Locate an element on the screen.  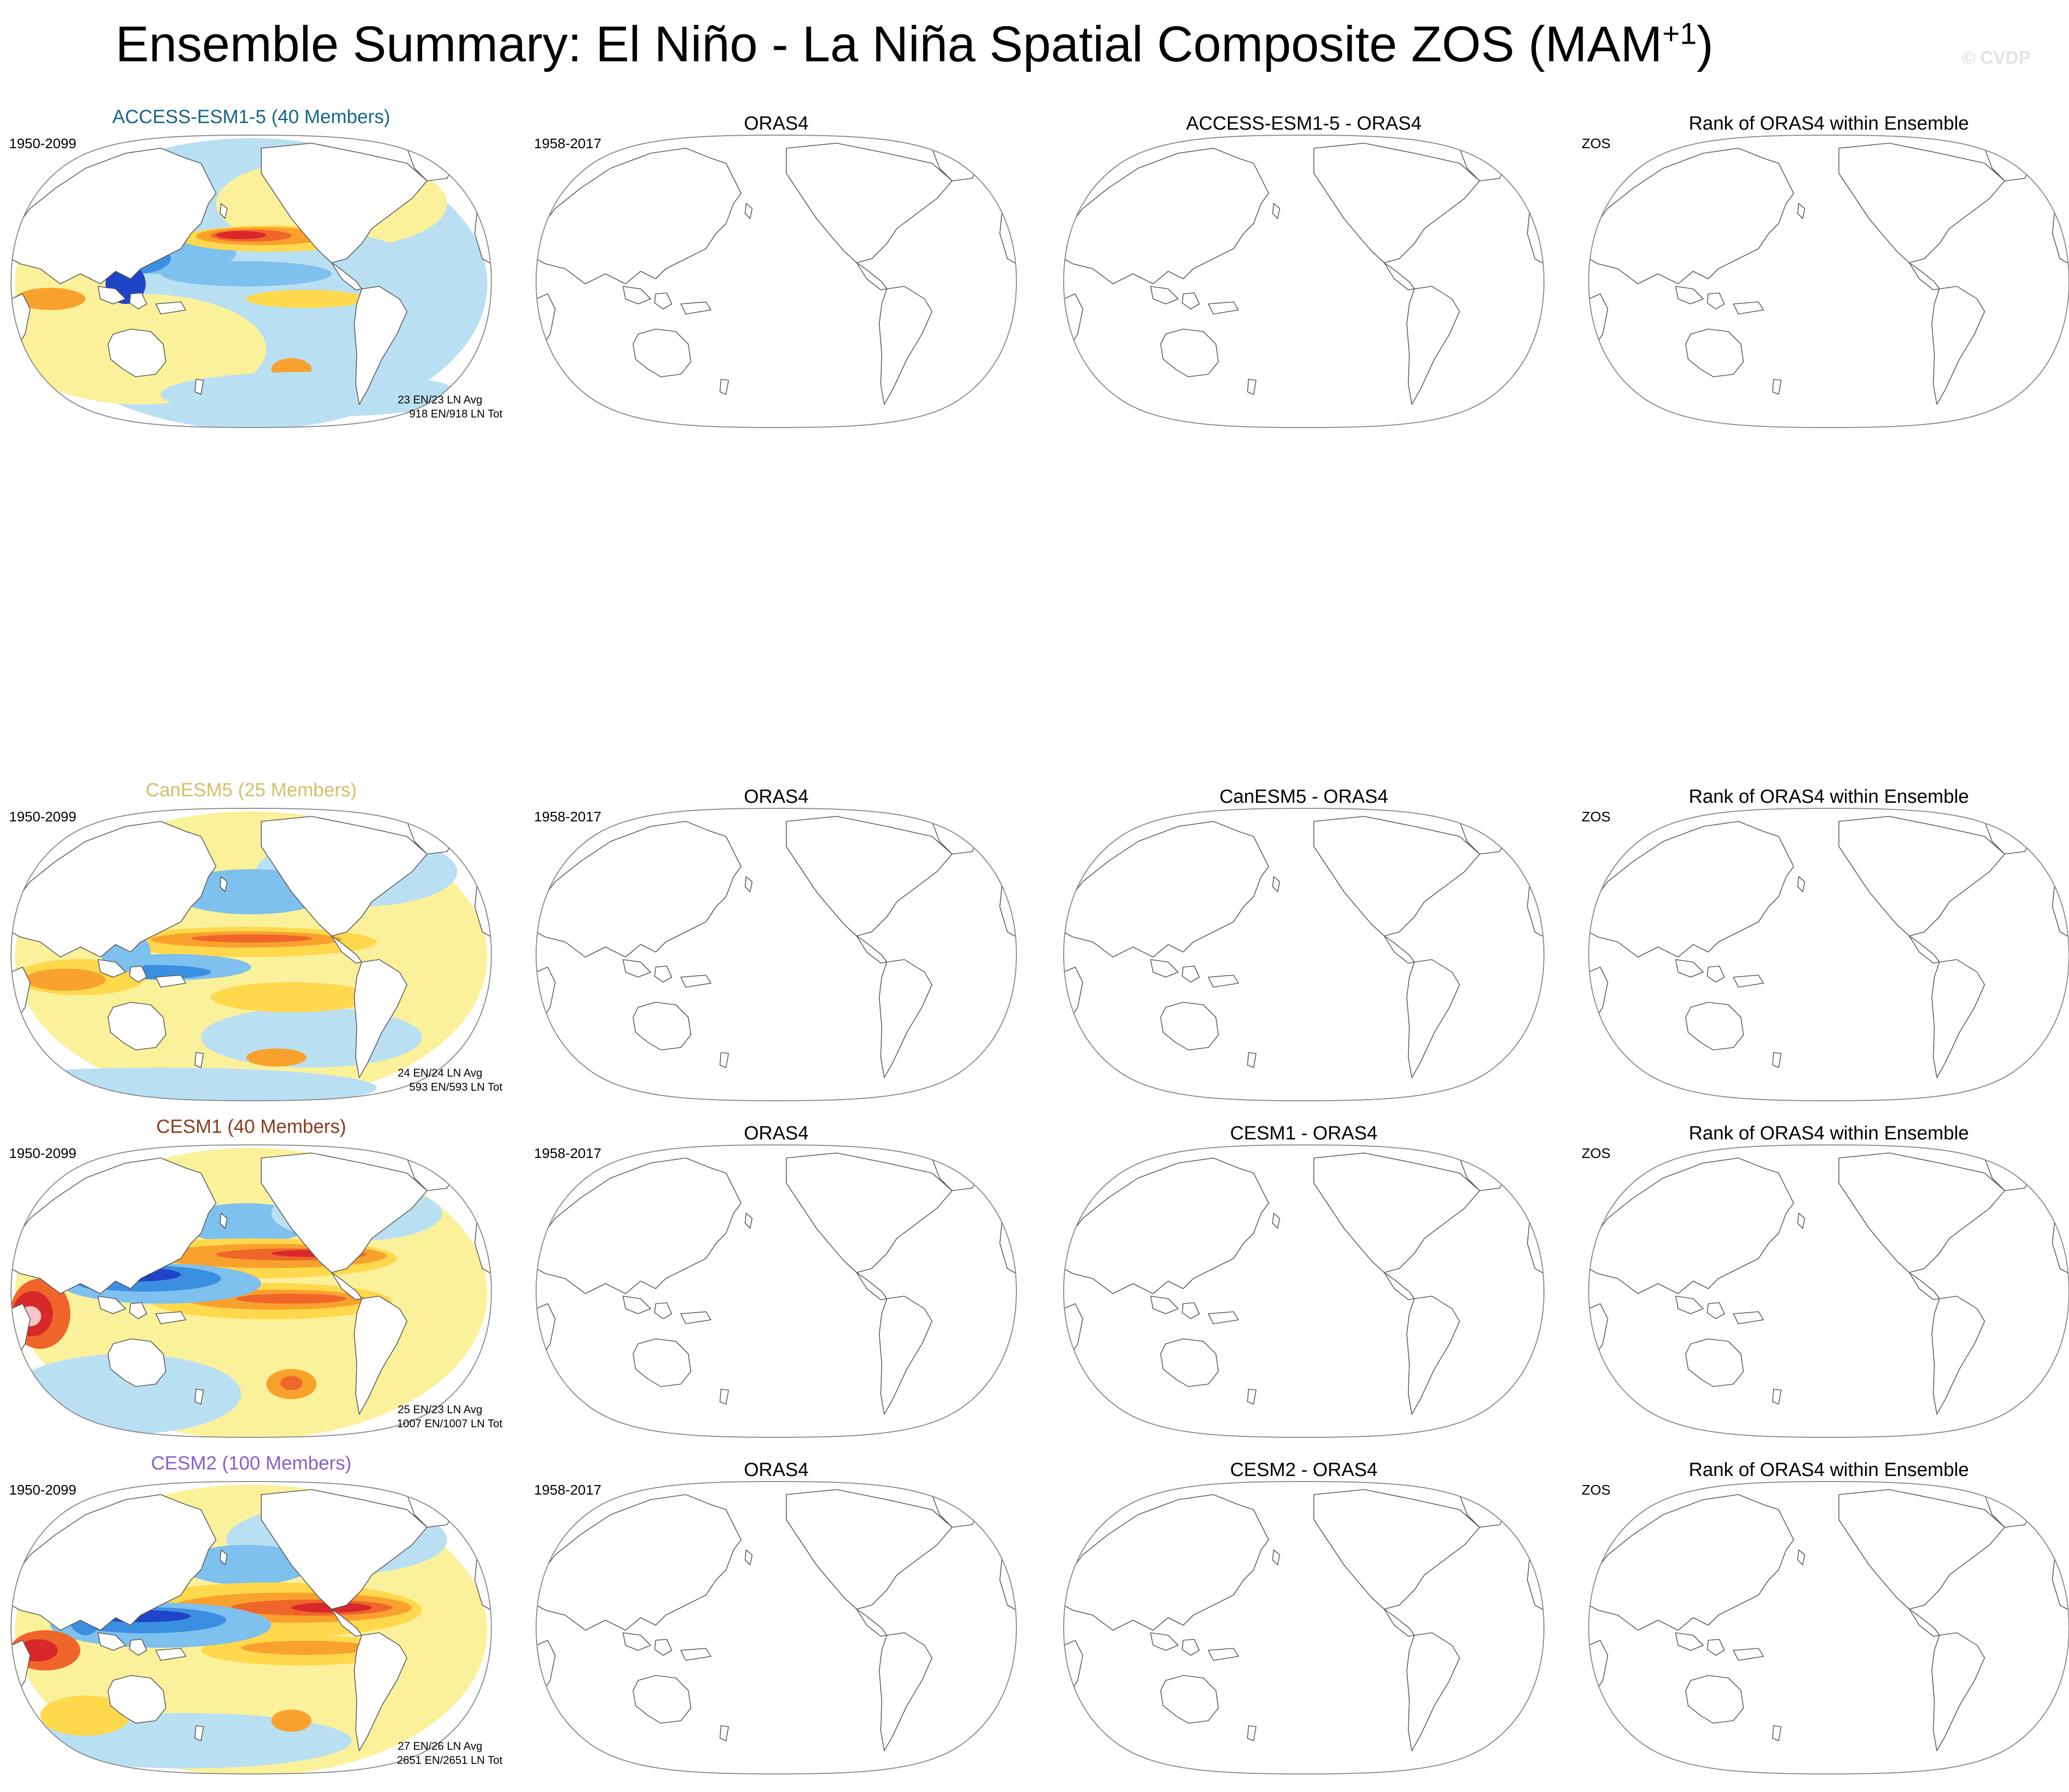
obs-composite-map is located at coordinates (776, 1291).